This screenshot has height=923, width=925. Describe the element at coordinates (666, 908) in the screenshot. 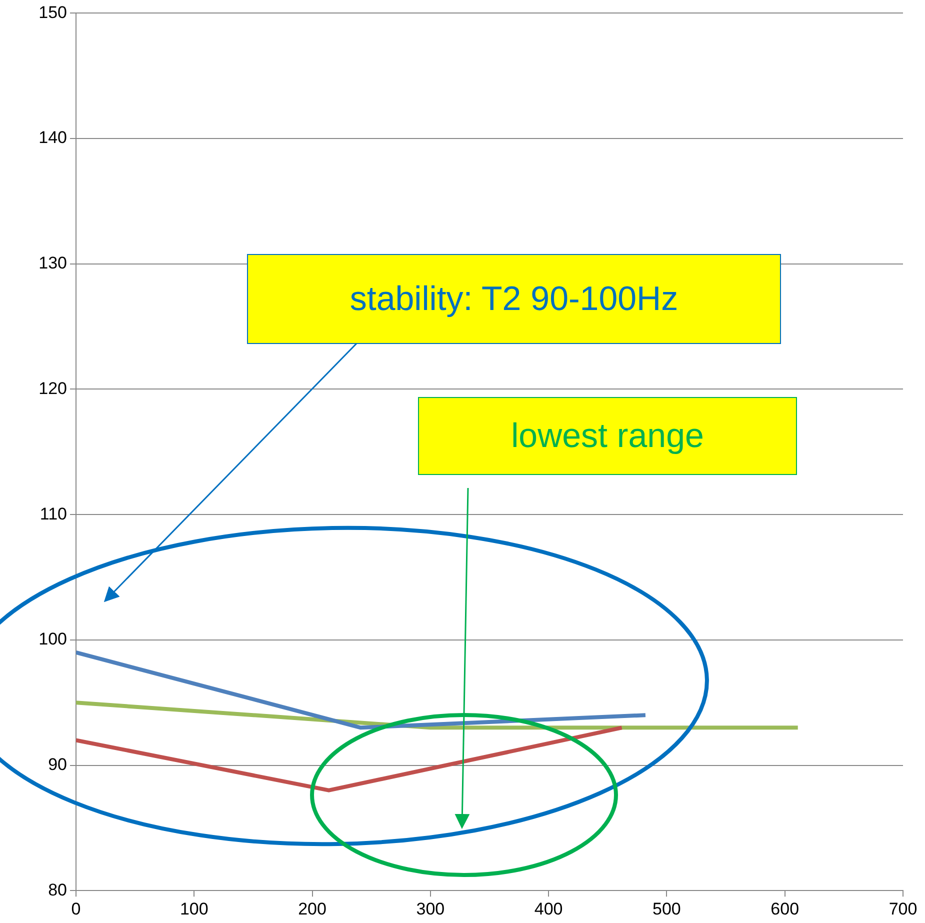

I see `x-tick-label: 500` at that location.